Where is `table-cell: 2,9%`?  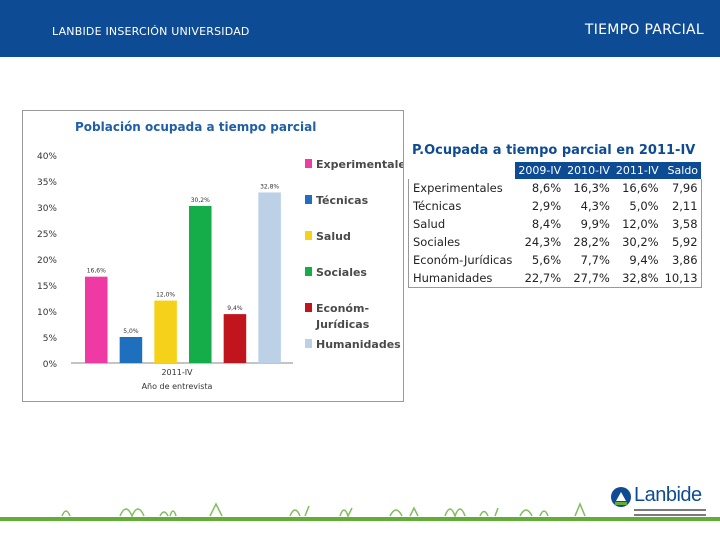 table-cell: 2,9% is located at coordinates (546, 206).